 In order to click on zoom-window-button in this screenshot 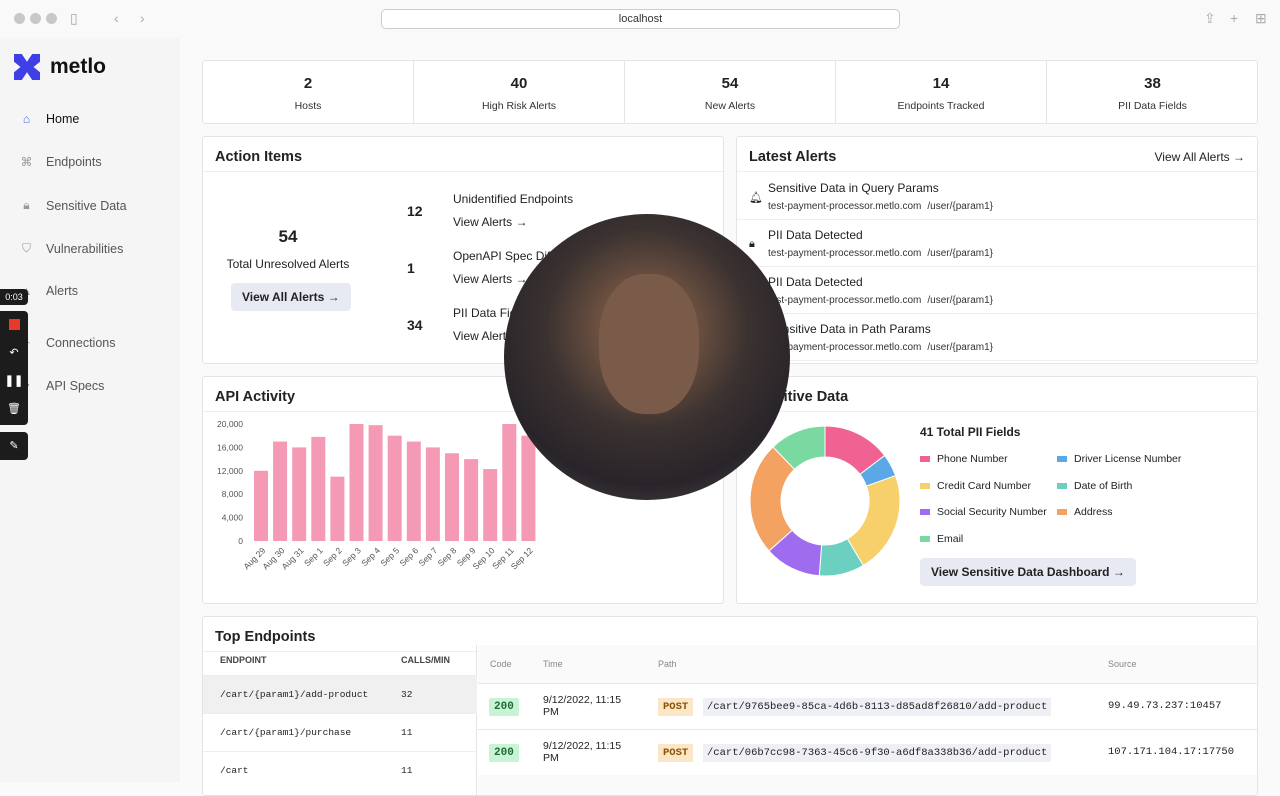, I will do `click(51, 18)`.